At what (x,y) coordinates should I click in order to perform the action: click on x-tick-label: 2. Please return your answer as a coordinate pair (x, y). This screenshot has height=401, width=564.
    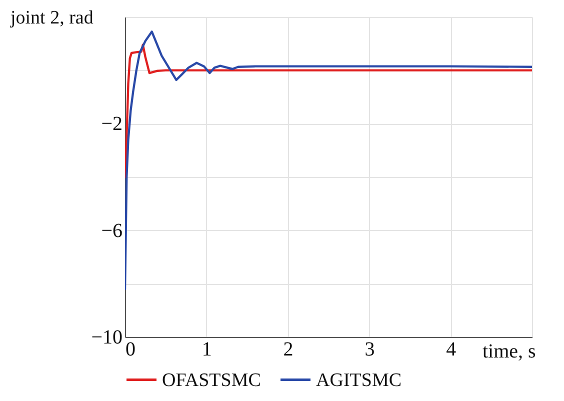
    Looking at the image, I should click on (288, 349).